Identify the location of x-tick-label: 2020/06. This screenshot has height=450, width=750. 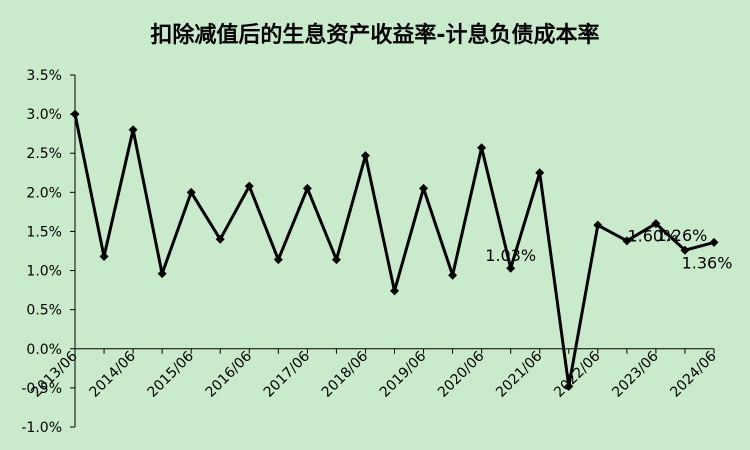
(461, 374).